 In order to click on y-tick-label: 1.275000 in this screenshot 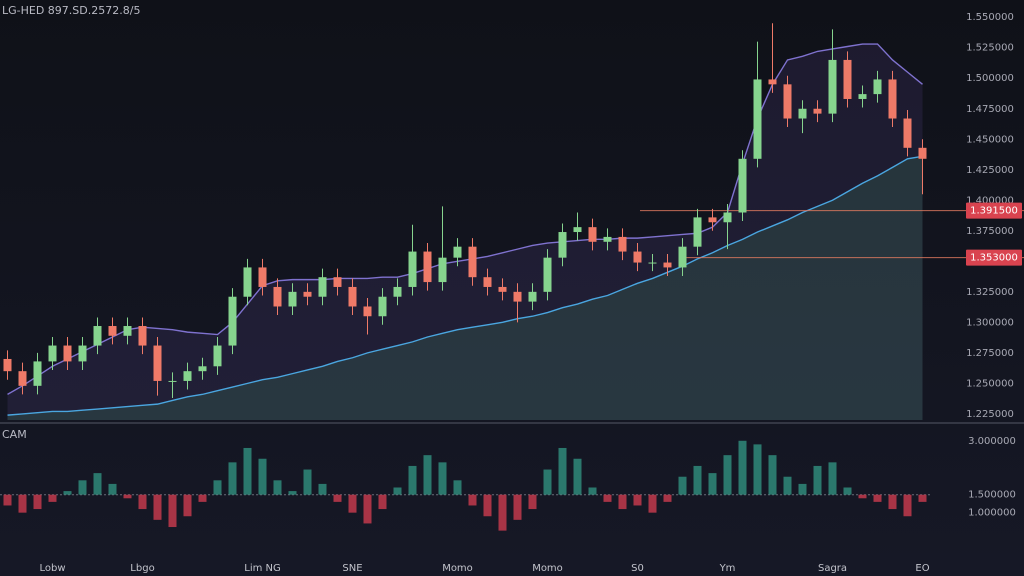, I will do `click(990, 353)`.